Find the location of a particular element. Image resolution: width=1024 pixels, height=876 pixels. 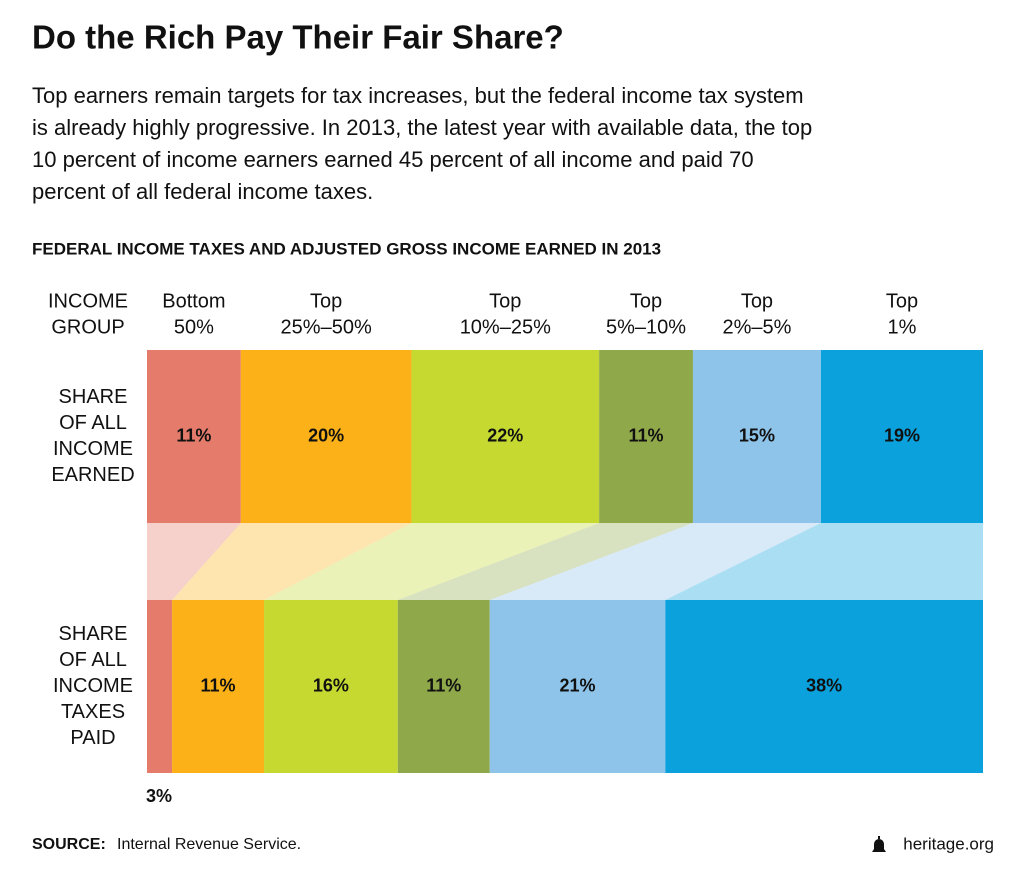

category-label: Bottom is located at coordinates (193, 301).